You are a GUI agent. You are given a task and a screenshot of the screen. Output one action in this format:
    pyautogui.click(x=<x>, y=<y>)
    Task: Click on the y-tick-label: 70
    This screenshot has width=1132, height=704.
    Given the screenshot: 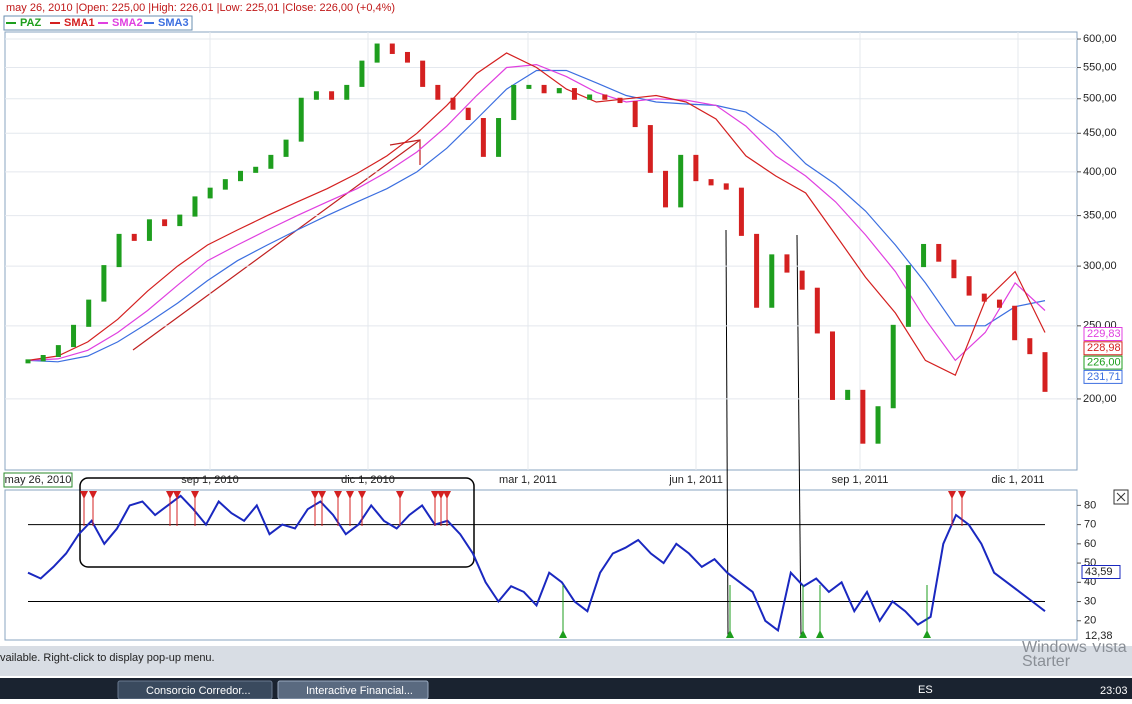 What is the action you would take?
    pyautogui.click(x=1090, y=525)
    